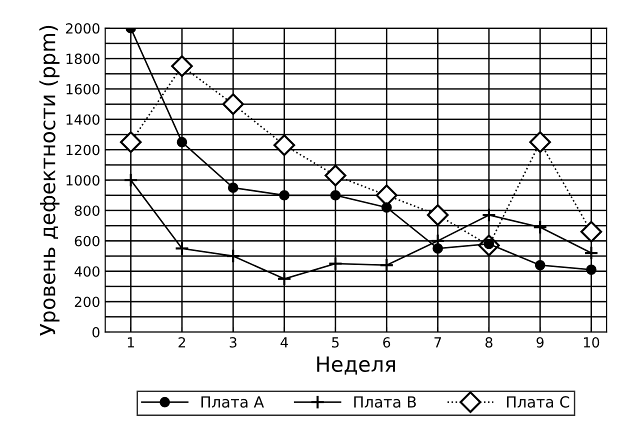 The image size is (619, 434). What do you see at coordinates (87, 210) in the screenshot?
I see `y-tick-label: 800` at bounding box center [87, 210].